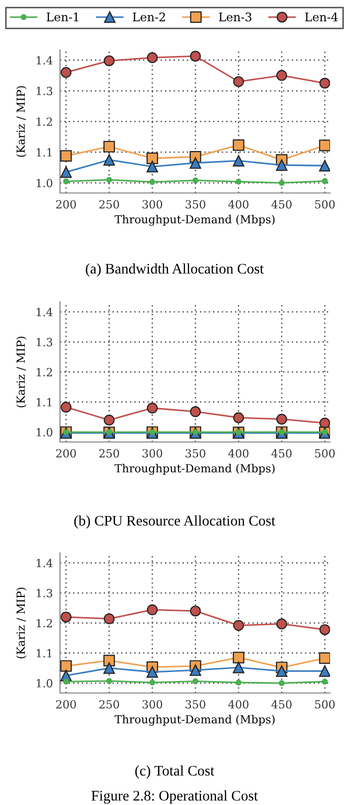  Describe the element at coordinates (321, 17) in the screenshot. I see `legend-label: Len-4` at that location.